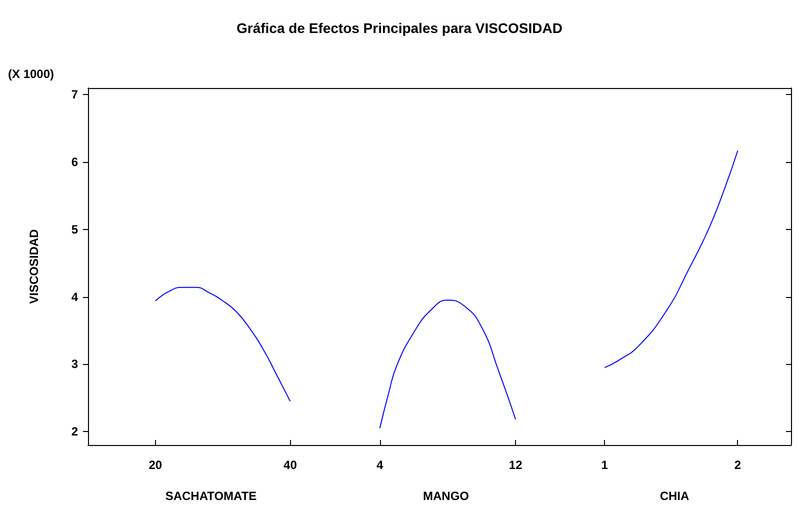 The height and width of the screenshot is (511, 799). What do you see at coordinates (74, 162) in the screenshot?
I see `y-tick-label: 6` at bounding box center [74, 162].